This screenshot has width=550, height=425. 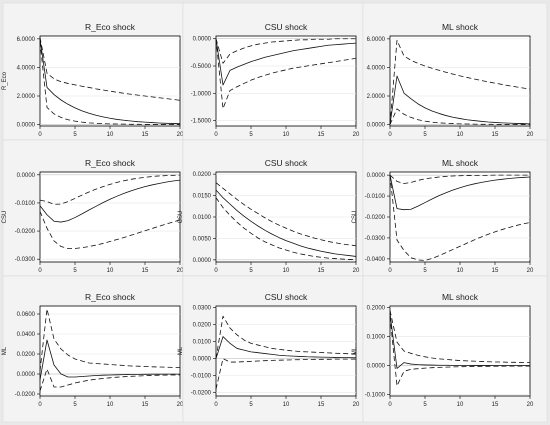 What do you see at coordinates (201, 94) in the screenshot?
I see `y-tick-label: -1.0000` at bounding box center [201, 94].